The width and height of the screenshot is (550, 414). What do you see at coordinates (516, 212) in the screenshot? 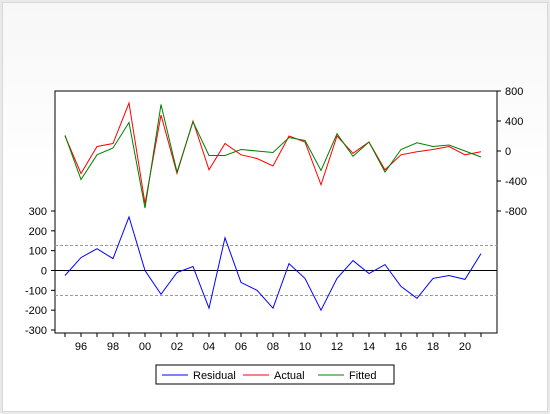
I see `right-tick-label: -800` at bounding box center [516, 212].